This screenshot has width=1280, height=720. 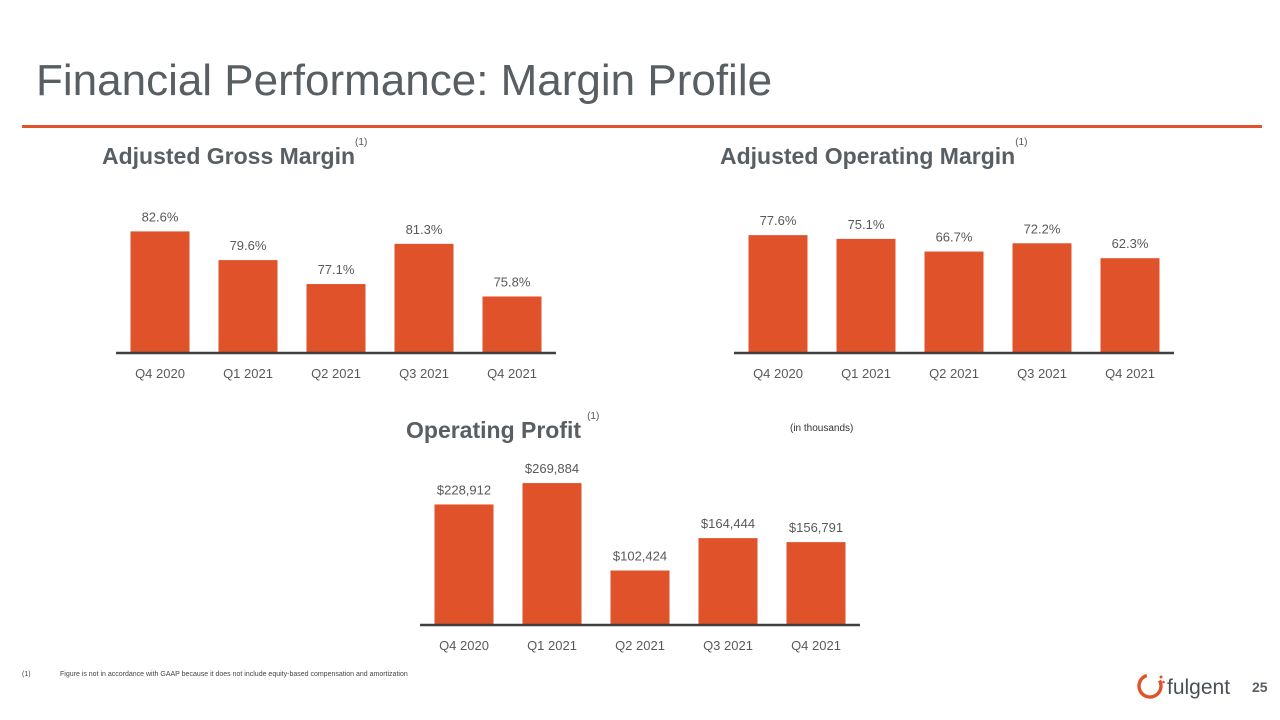 What do you see at coordinates (868, 156) in the screenshot?
I see `operating-margin-title-text: Adjusted Operating Margin` at bounding box center [868, 156].